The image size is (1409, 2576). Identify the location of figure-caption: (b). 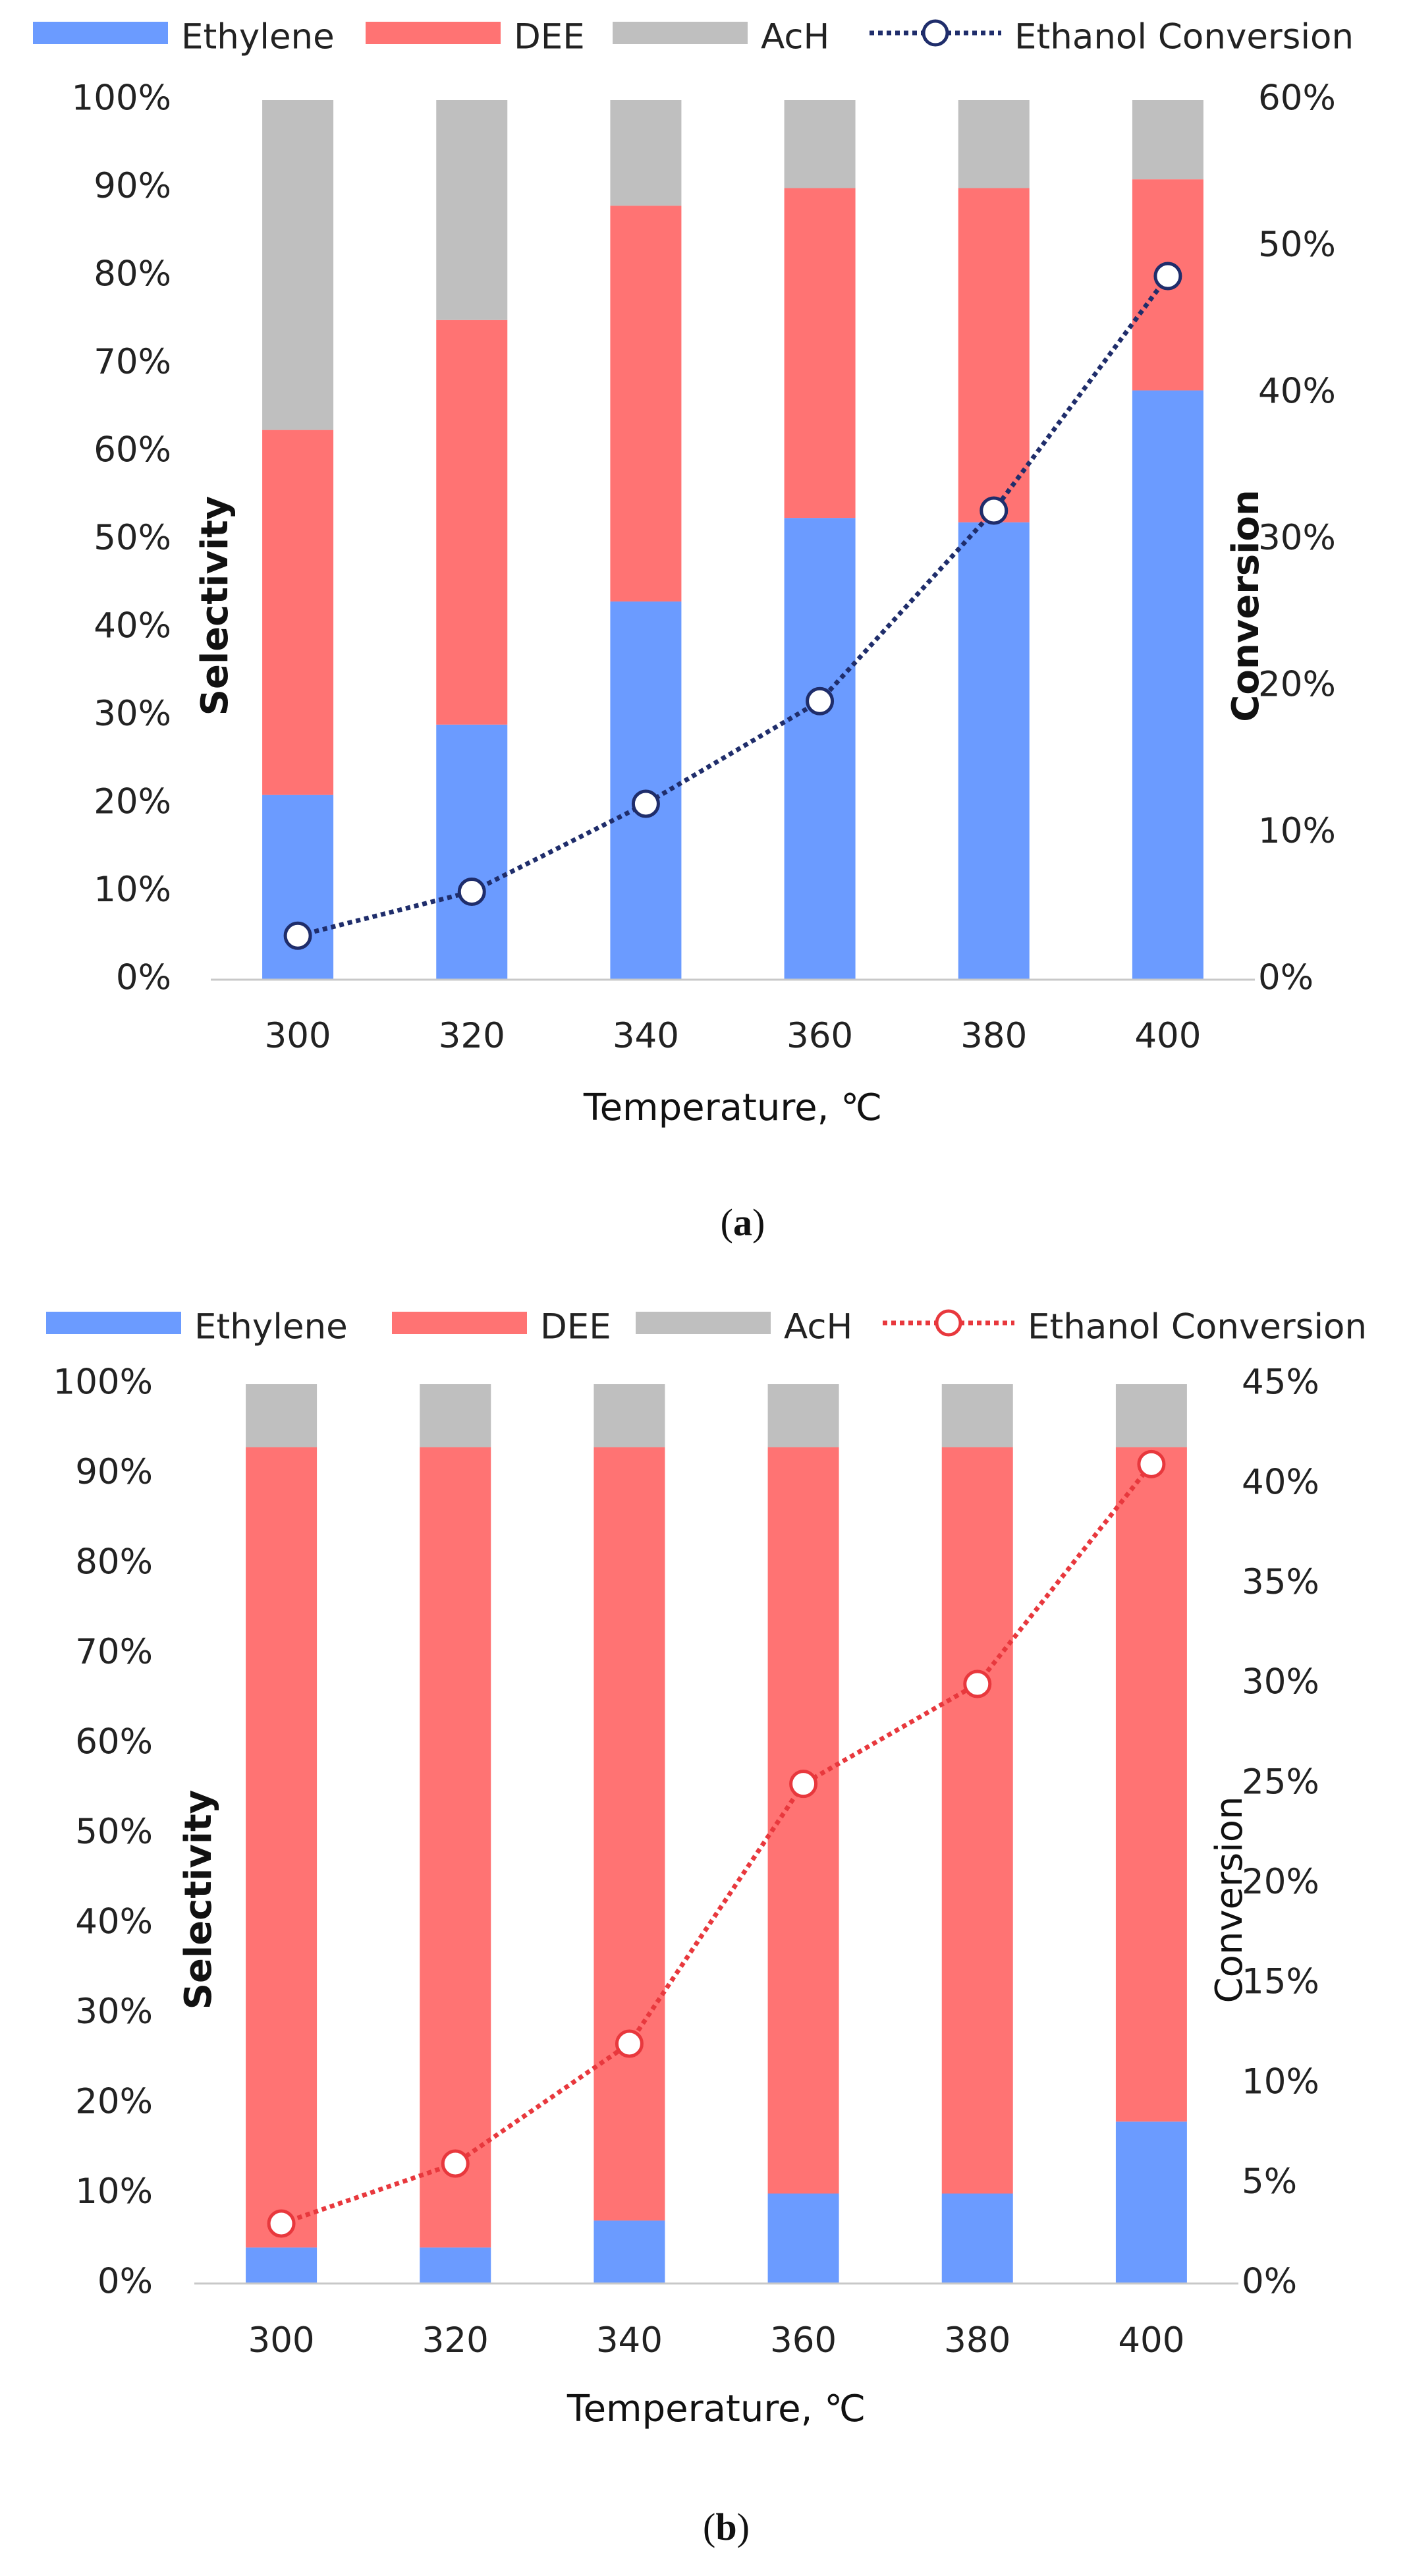
(726, 2527).